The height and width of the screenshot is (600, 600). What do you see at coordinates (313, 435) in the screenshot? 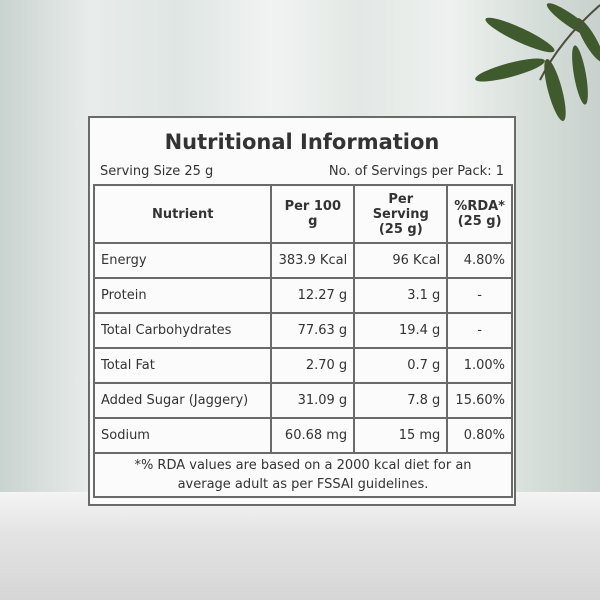
I see `table-cell: 60.68 mg` at bounding box center [313, 435].